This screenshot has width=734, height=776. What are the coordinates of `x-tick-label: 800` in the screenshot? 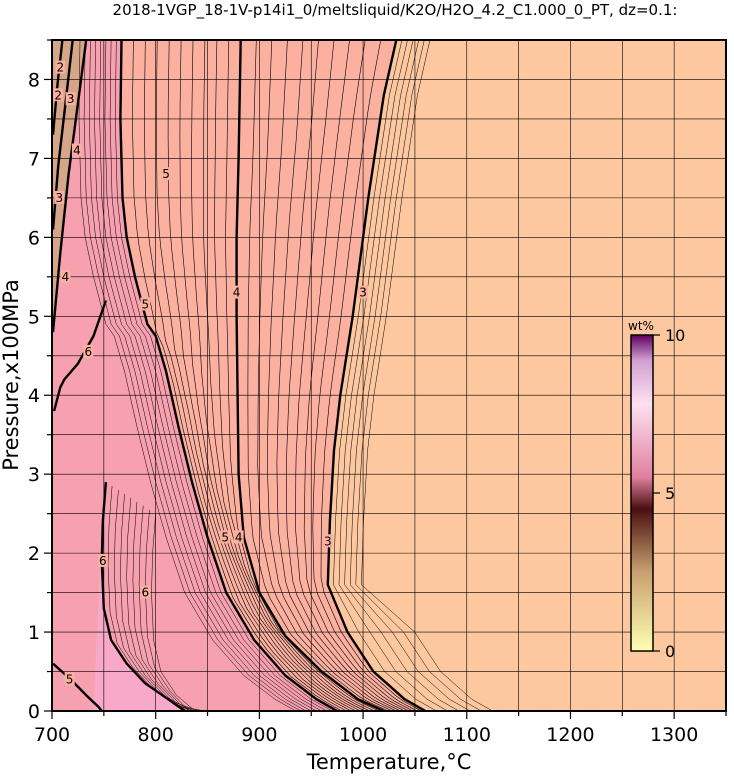 It's located at (156, 735).